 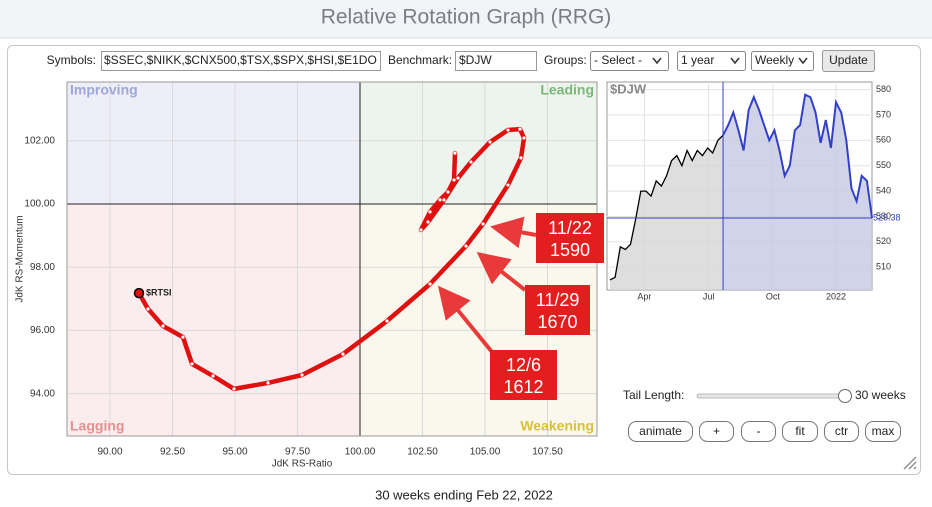 What do you see at coordinates (629, 61) in the screenshot?
I see `groups-select` at bounding box center [629, 61].